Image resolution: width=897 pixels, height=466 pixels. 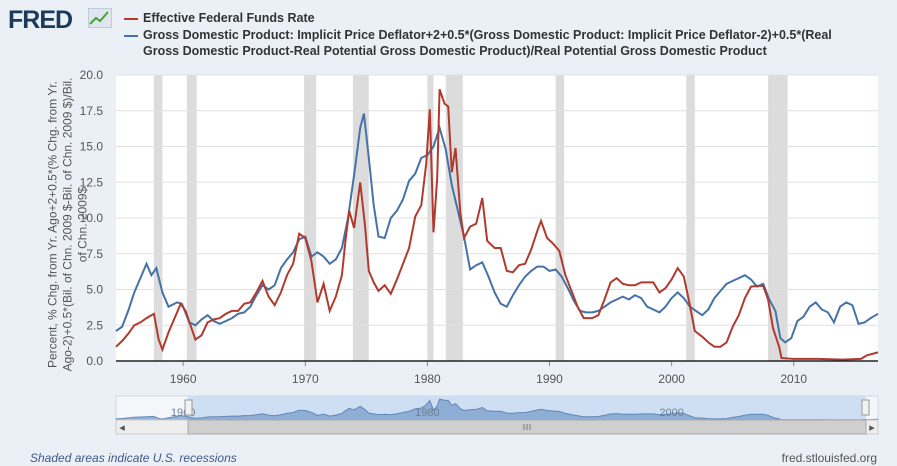 I want to click on y-axis-ticks: 0.0 2.5 5.0 7.5 10.0 12.5 15.0 17.5 20.0, so click(x=92, y=218).